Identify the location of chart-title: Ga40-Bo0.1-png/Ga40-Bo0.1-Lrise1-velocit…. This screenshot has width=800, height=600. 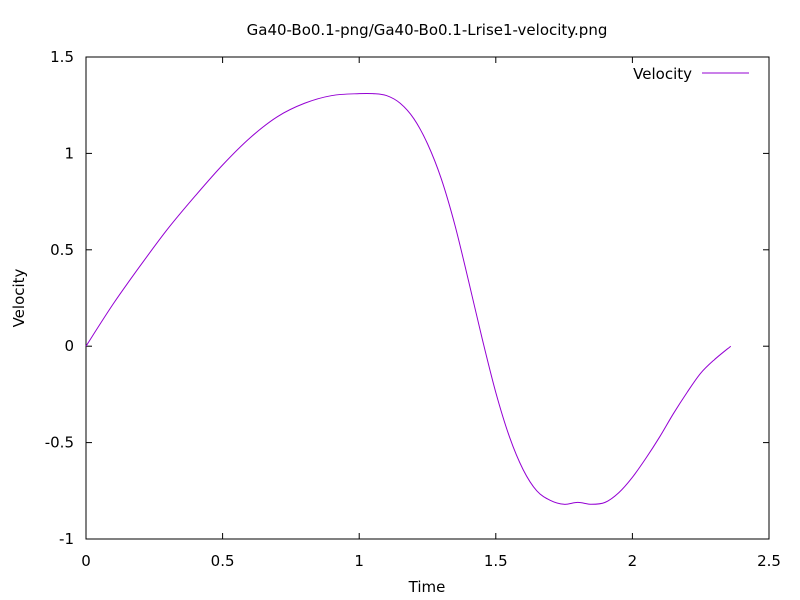
(427, 30).